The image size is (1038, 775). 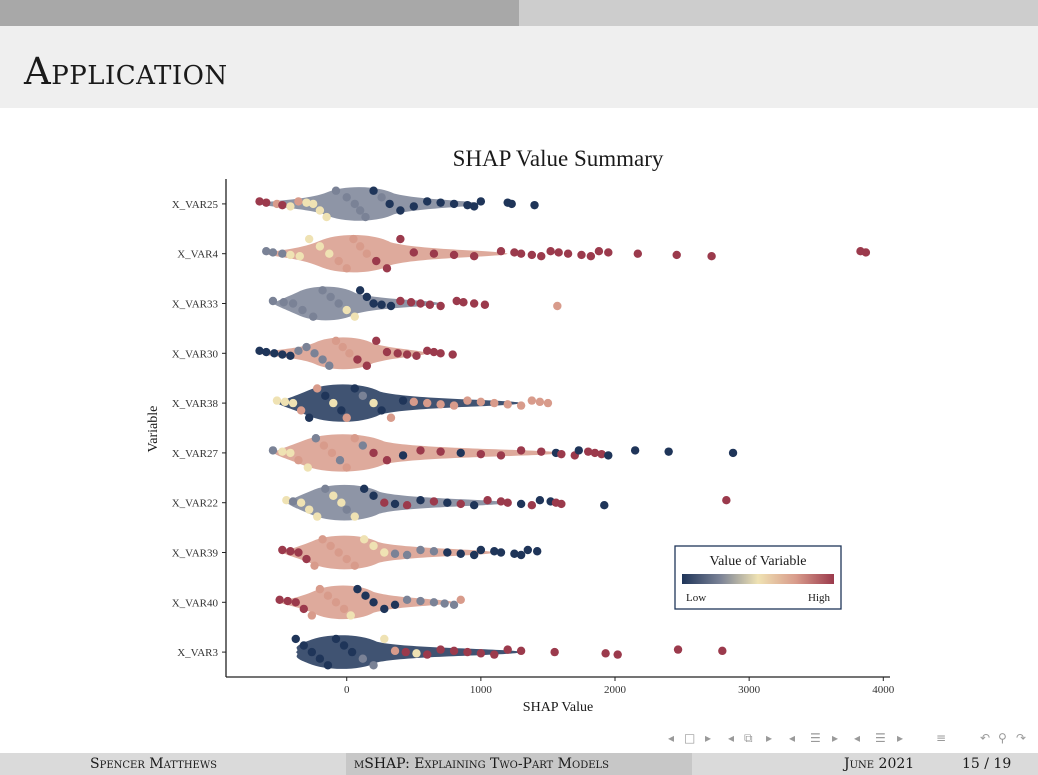 I want to click on beamer-navigation-symbols: ◂ □ ▸ ◂ ⧉ ▸ ◂ ☰ ▸ ◂ ☰ ▸ ≡ ↶ ⚲ ↷, so click(x=853, y=740).